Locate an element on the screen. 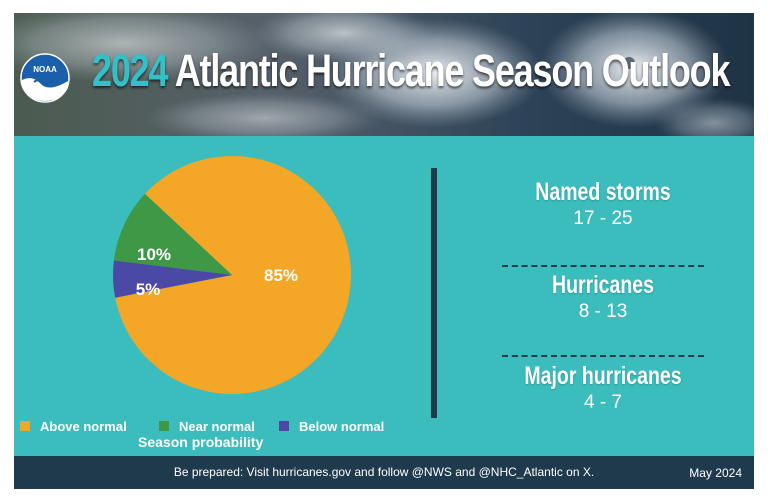 The width and height of the screenshot is (768, 503). stat-value: 4 - 7 is located at coordinates (603, 402).